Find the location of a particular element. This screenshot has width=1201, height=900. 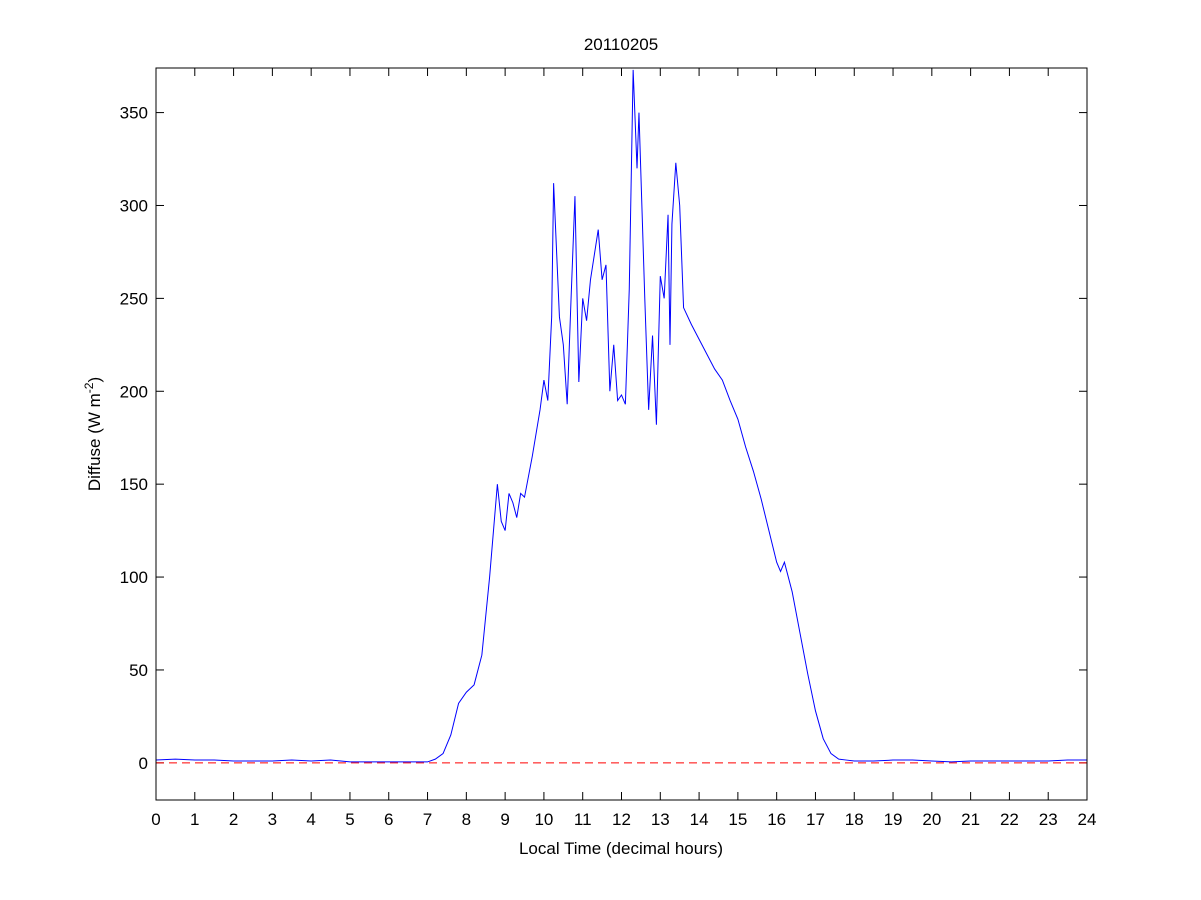

y-tick-label: 300 is located at coordinates (134, 205).